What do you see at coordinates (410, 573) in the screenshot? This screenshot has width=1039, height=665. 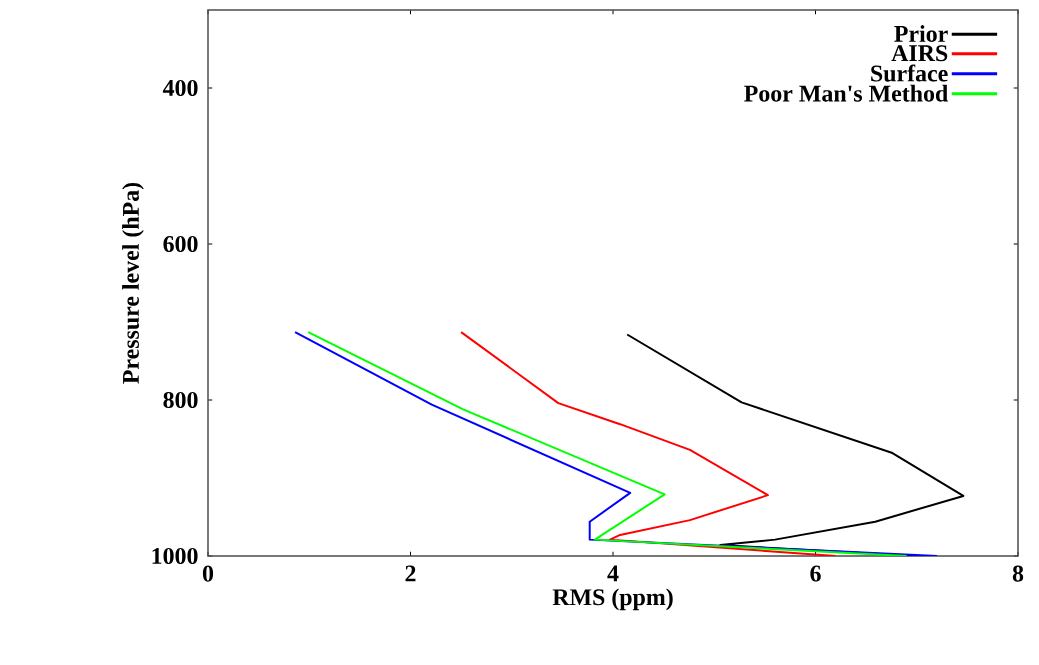 I see `x-tick-label: 2` at bounding box center [410, 573].